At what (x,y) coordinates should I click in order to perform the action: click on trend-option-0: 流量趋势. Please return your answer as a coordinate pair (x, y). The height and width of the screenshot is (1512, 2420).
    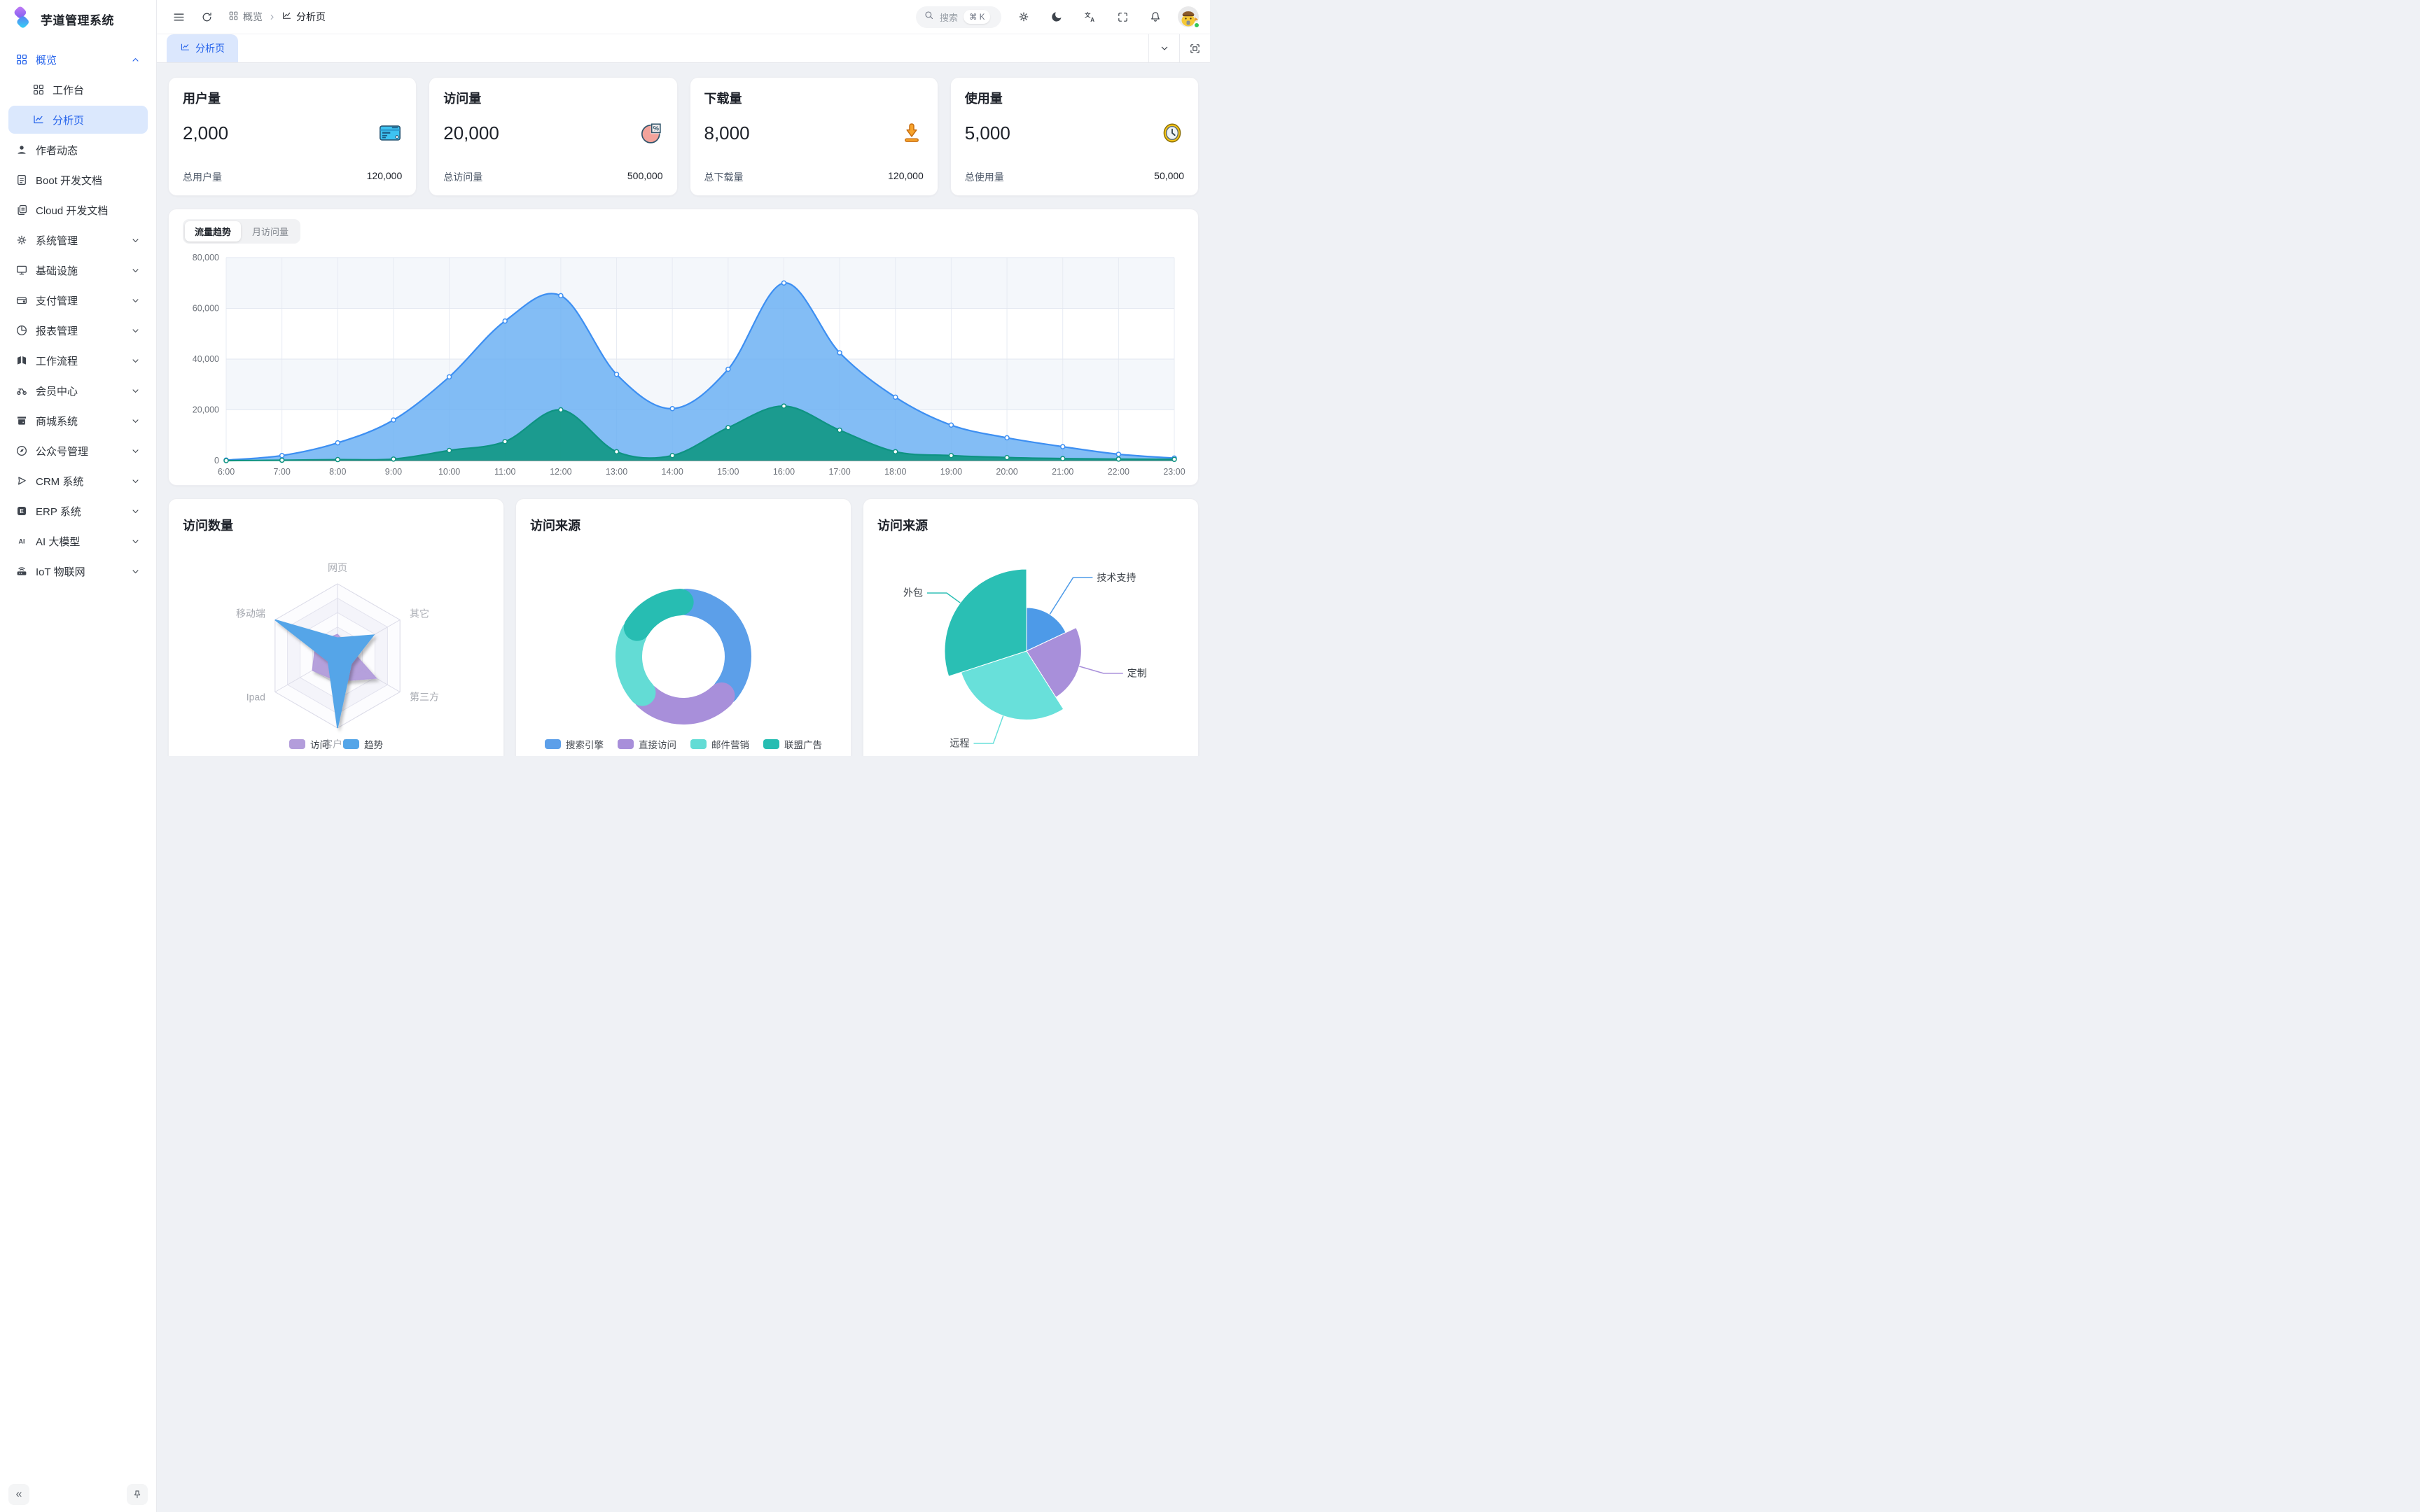
    Looking at the image, I should click on (213, 231).